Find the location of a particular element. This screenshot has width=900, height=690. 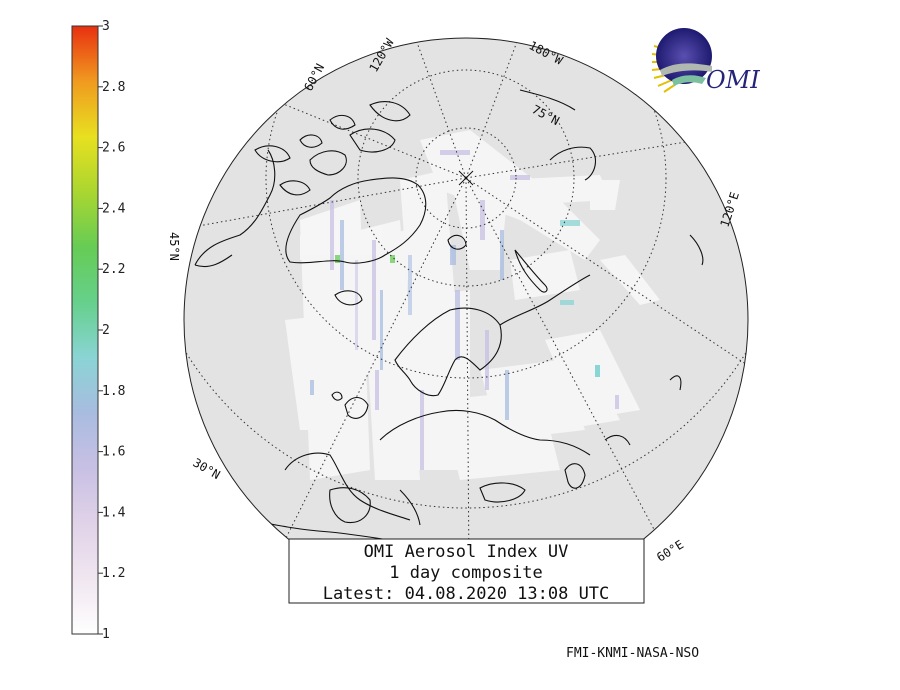

colorbar-tick-label: 3 is located at coordinates (106, 26).